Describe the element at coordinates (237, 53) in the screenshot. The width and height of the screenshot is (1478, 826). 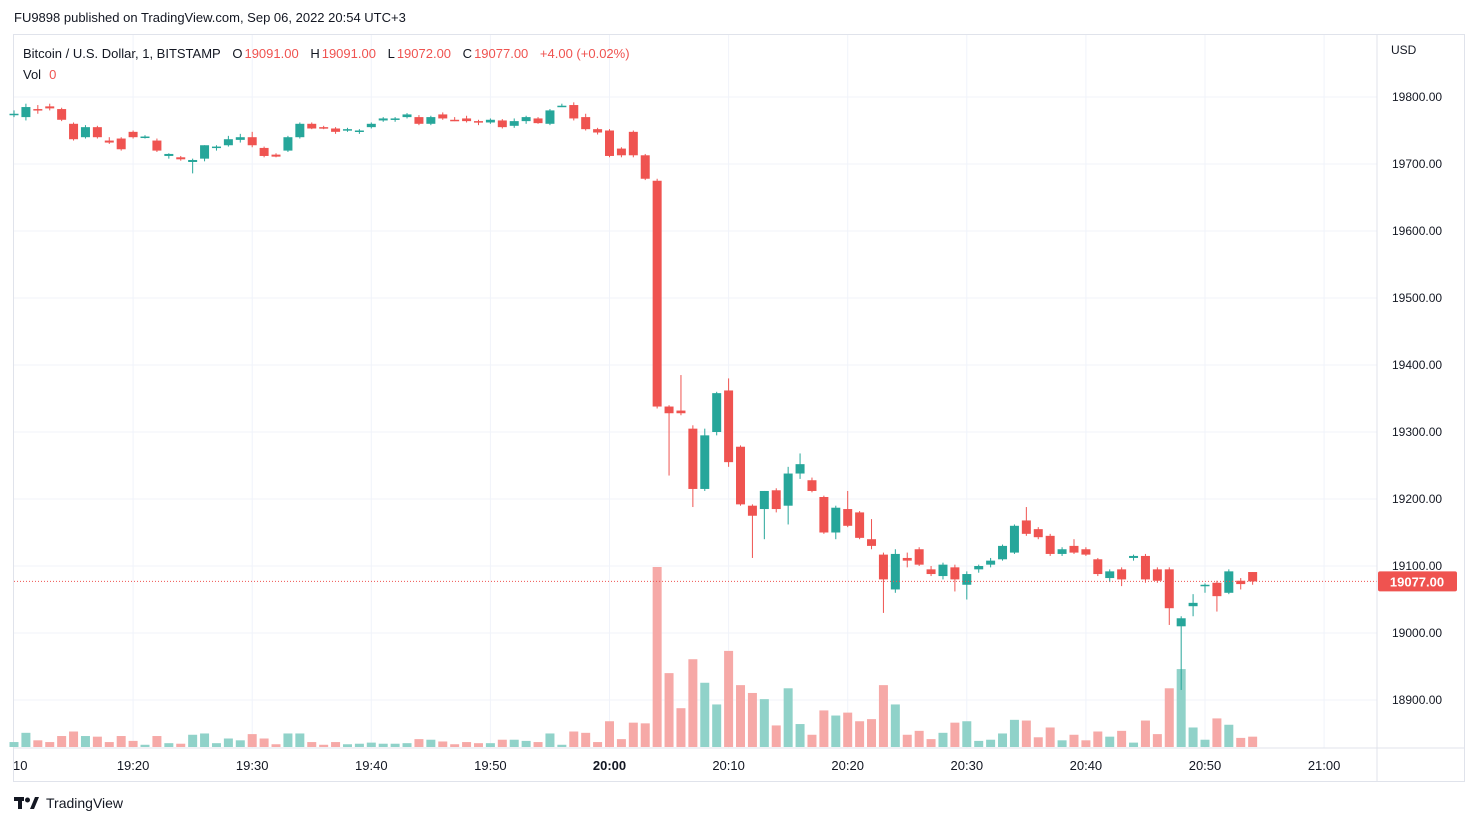
I see `open-key: O` at that location.